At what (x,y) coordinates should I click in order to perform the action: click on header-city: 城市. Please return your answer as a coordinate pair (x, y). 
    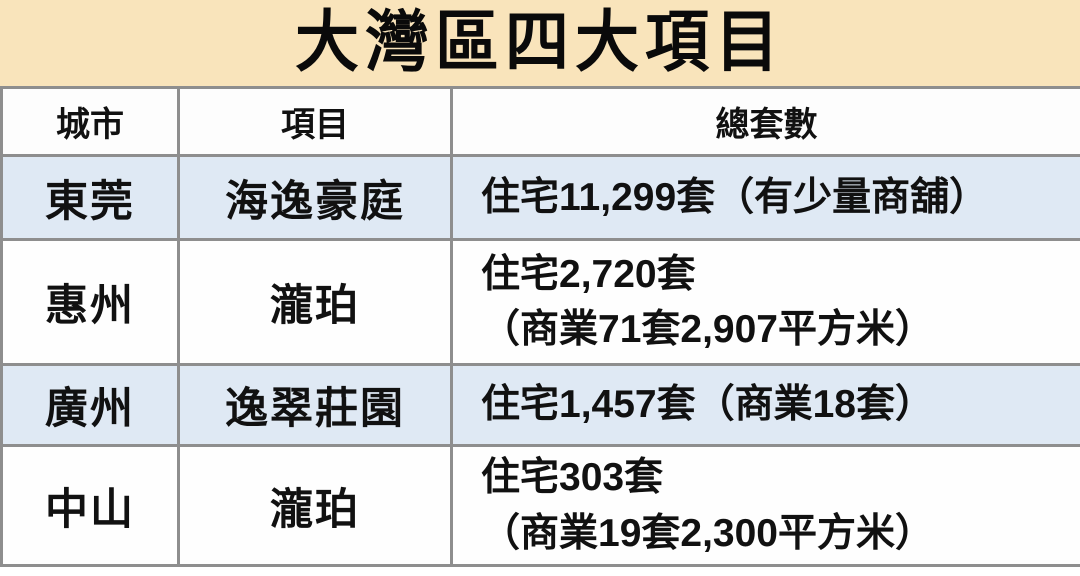
    Looking at the image, I should click on (90, 121).